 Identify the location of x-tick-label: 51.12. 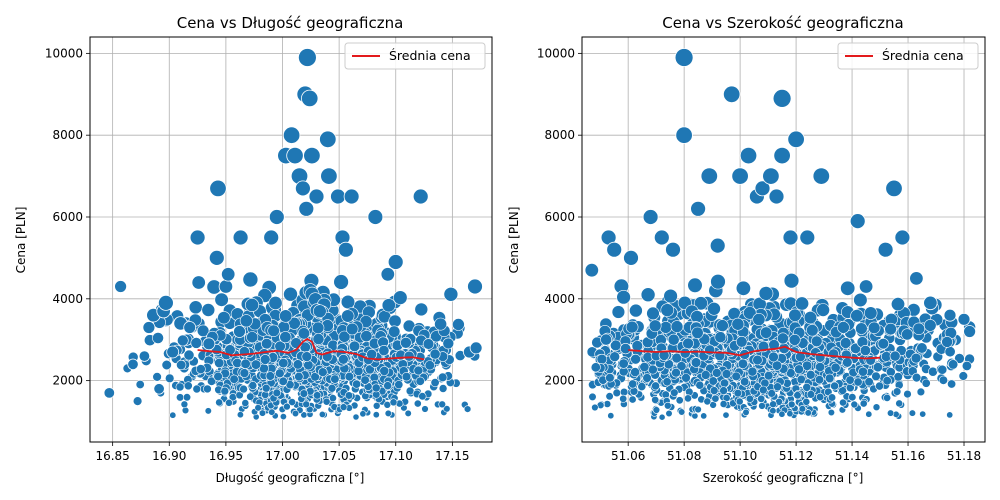
(796, 456).